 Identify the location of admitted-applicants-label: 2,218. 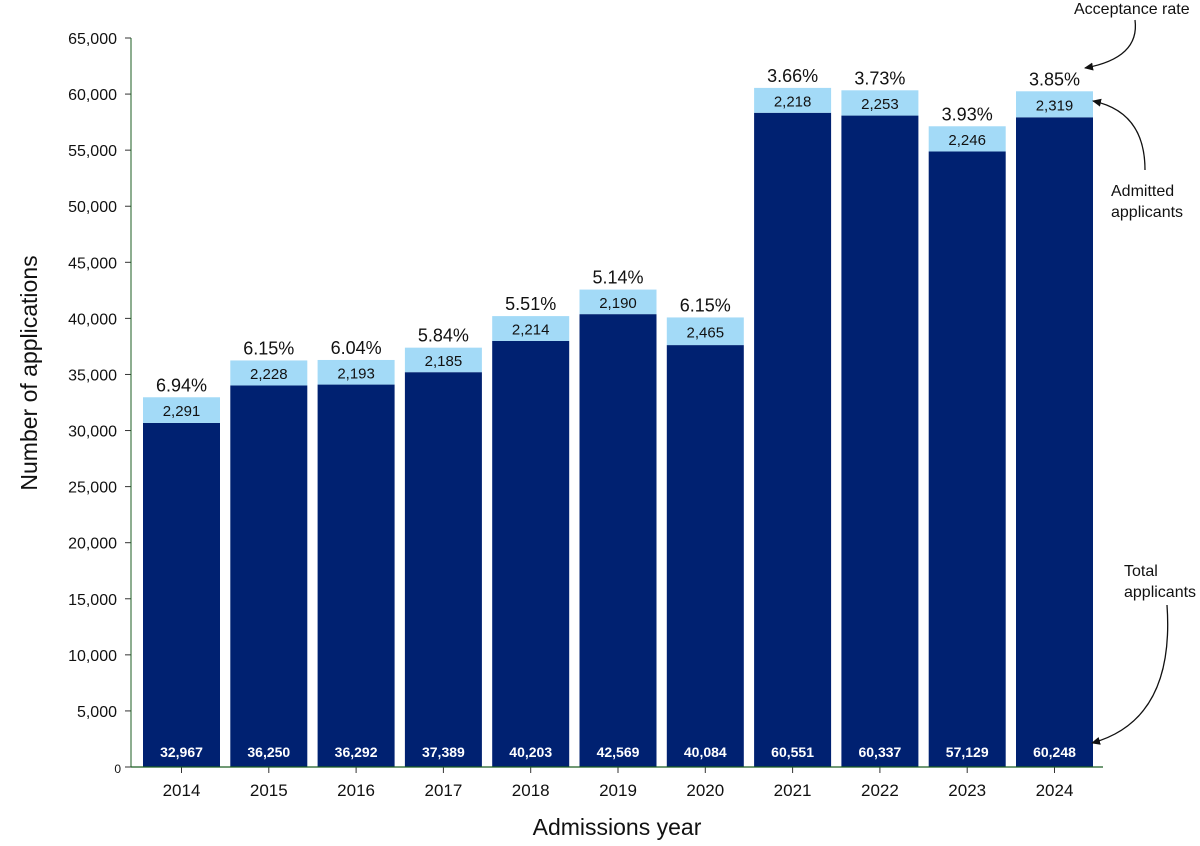
(793, 101).